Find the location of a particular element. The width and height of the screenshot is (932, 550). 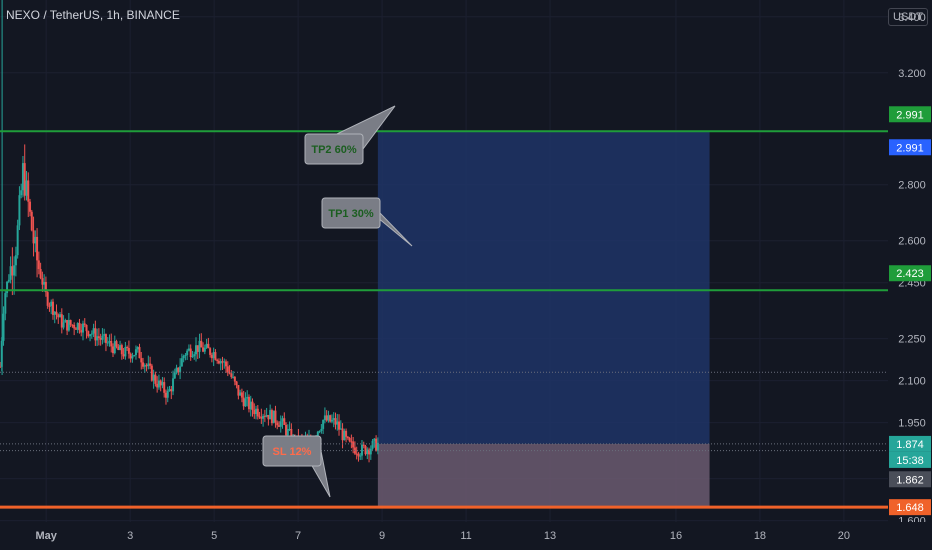

time-tick-label: May is located at coordinates (46, 536).